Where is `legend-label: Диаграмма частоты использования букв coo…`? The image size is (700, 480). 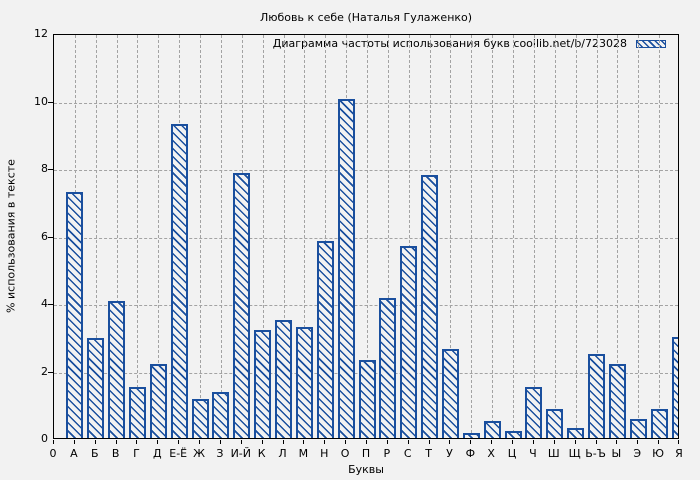
legend-label: Диаграмма частоты использования букв coo… is located at coordinates (449, 43).